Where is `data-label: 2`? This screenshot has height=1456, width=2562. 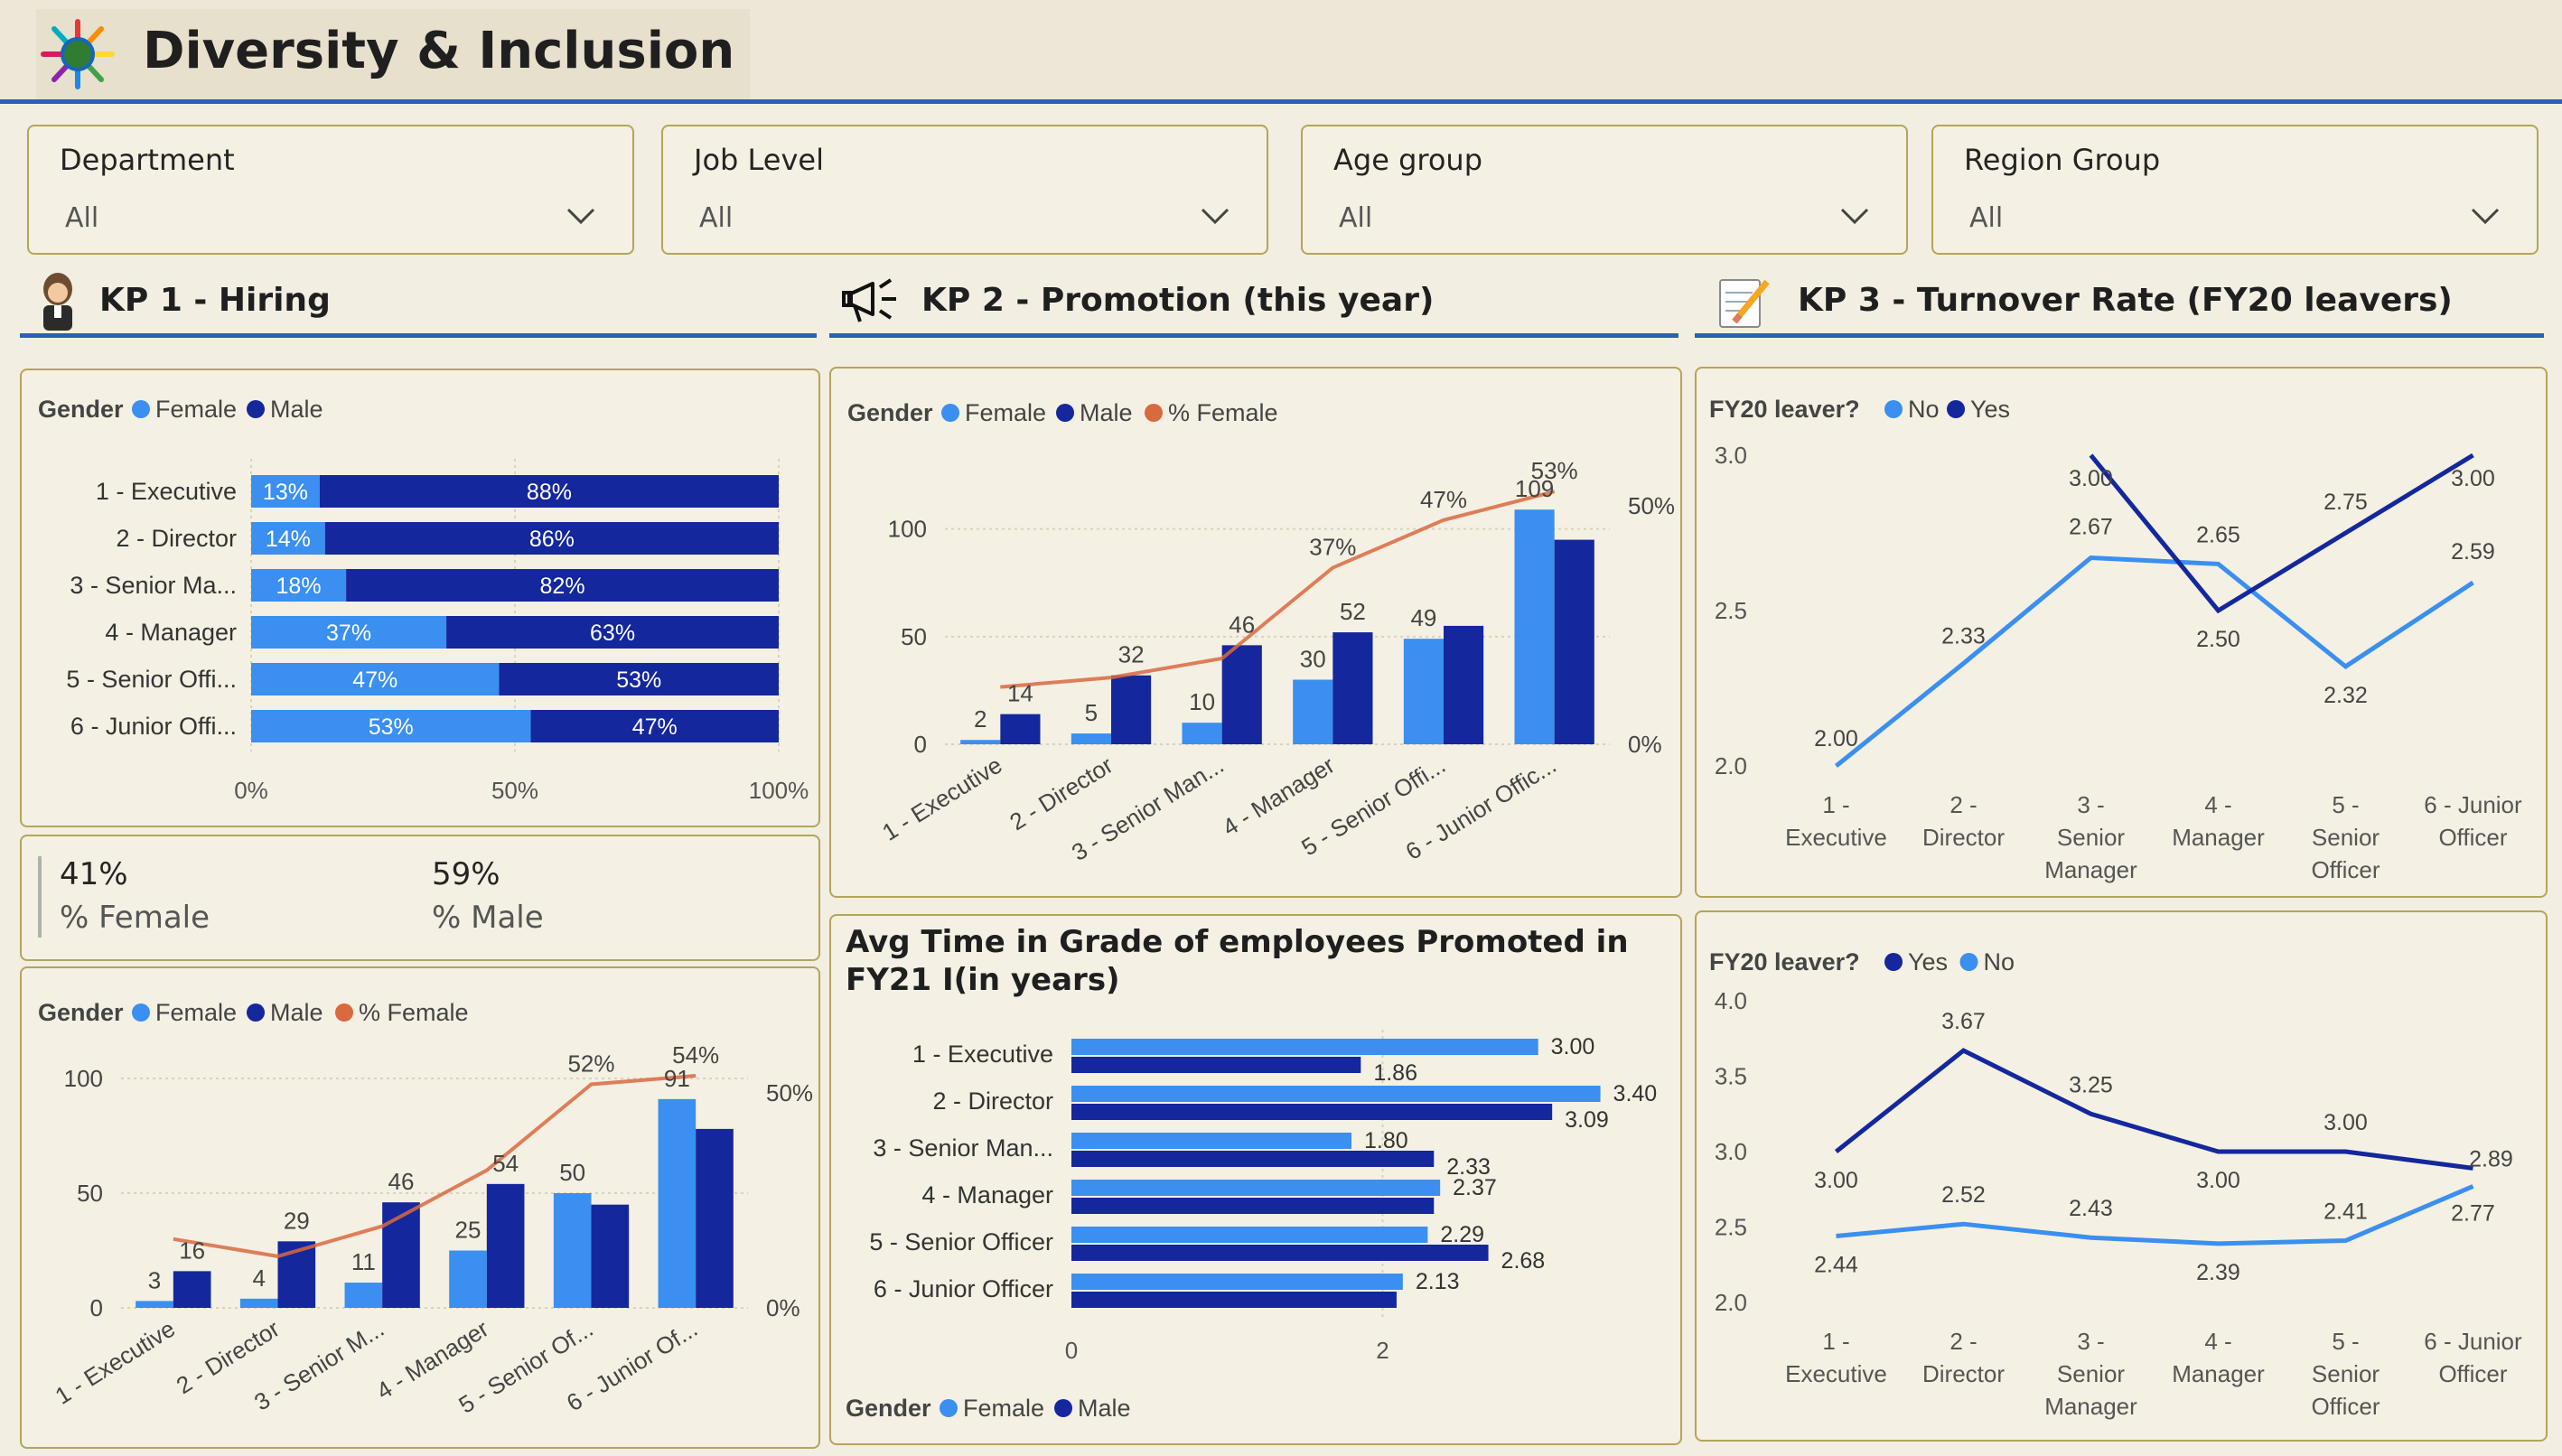
data-label: 2 is located at coordinates (980, 719).